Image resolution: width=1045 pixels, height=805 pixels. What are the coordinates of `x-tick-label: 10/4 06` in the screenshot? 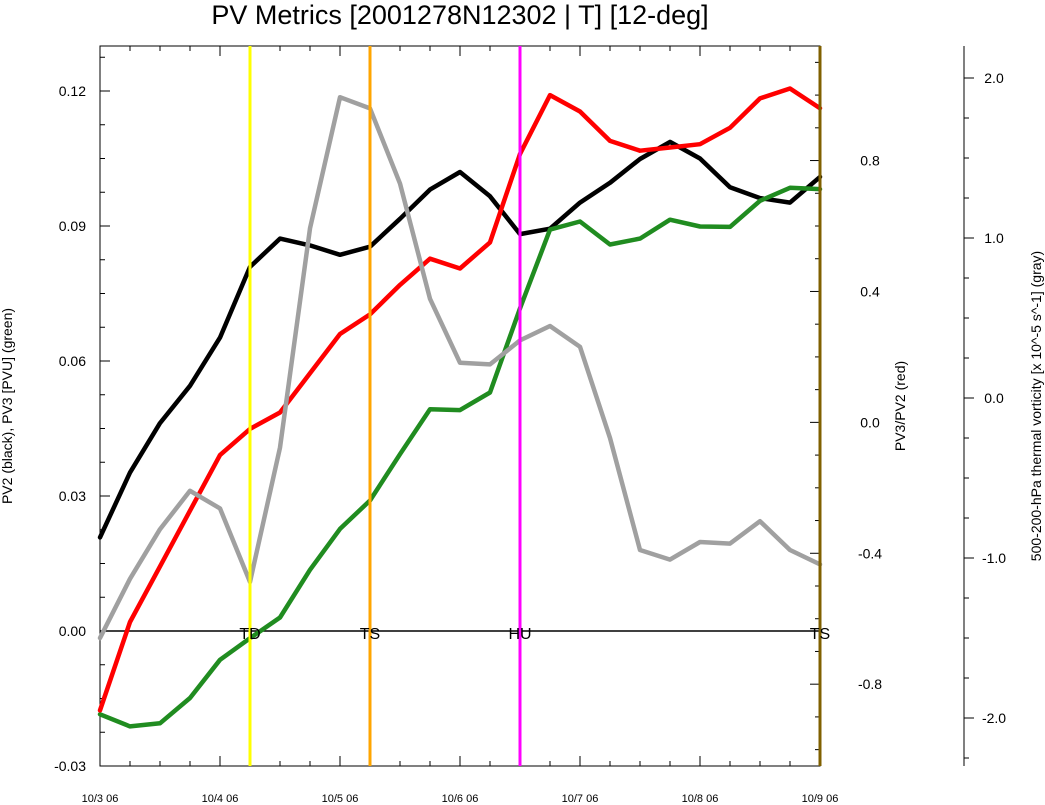 It's located at (220, 799).